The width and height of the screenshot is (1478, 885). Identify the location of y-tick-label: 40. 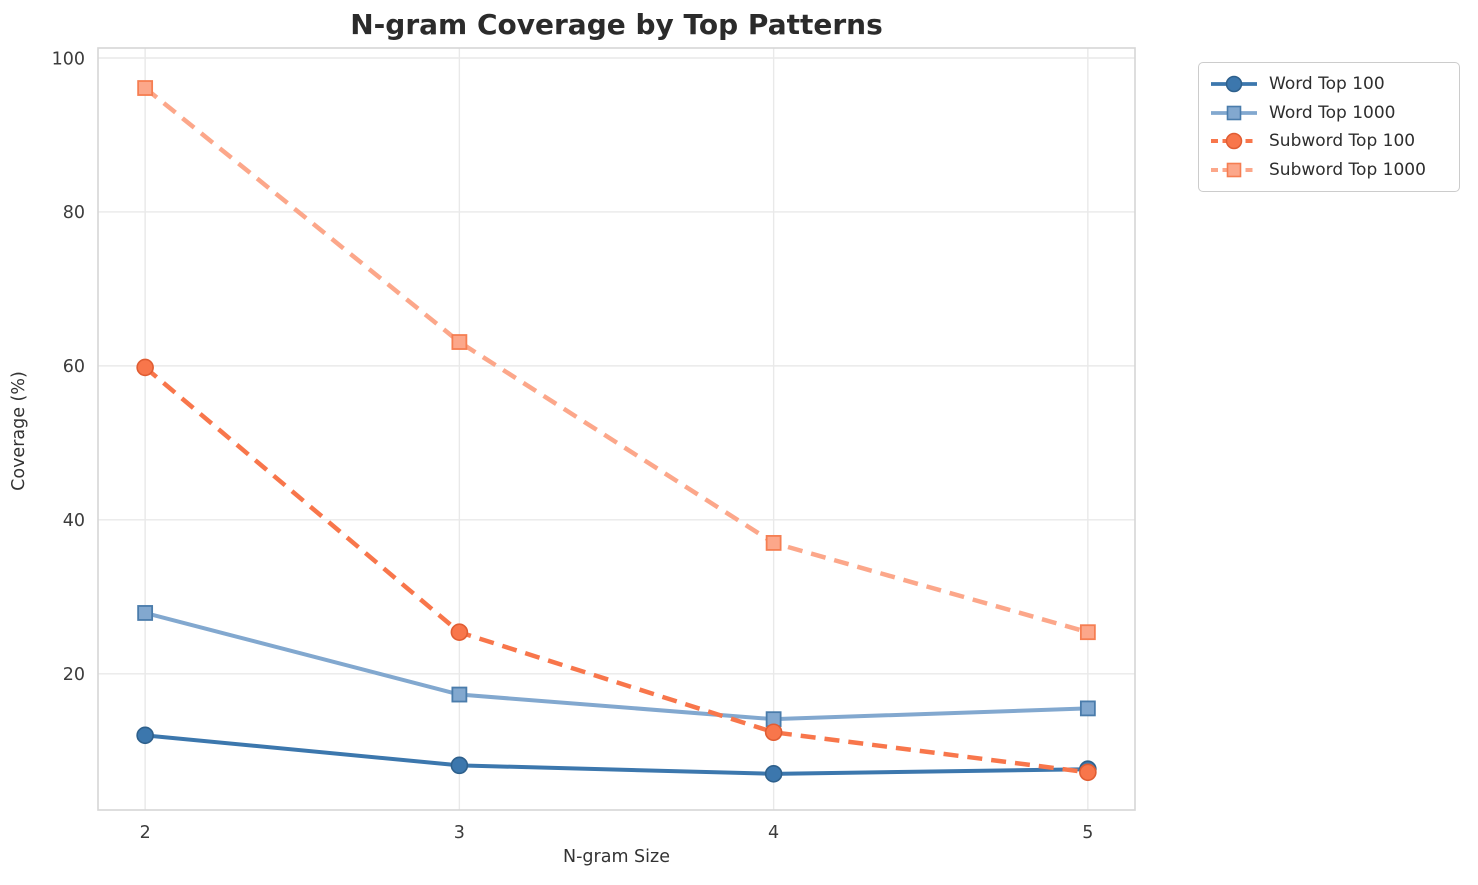
(74, 521).